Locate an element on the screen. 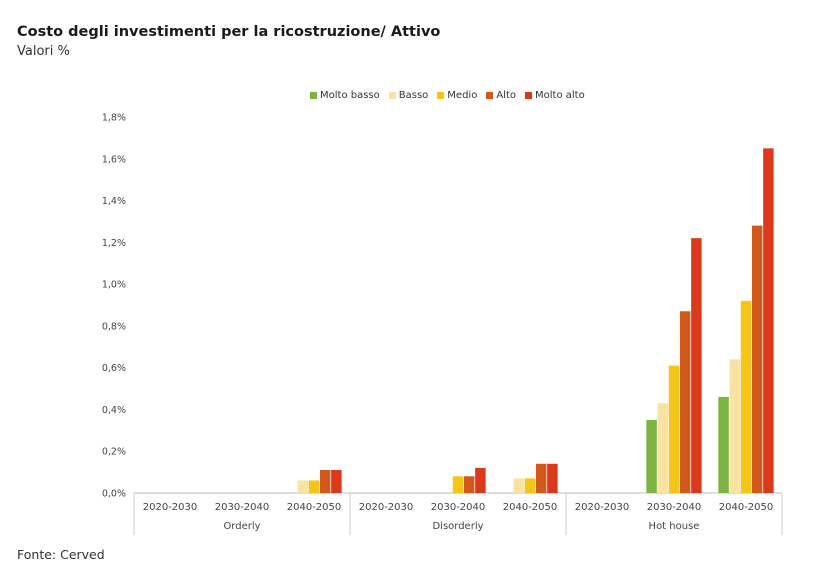 The image size is (839, 575). legend-item-medio: Medio is located at coordinates (457, 95).